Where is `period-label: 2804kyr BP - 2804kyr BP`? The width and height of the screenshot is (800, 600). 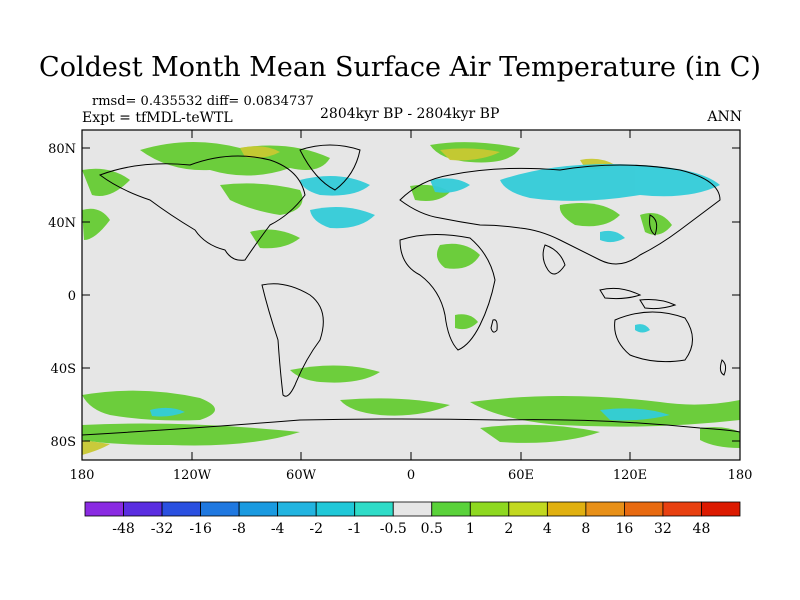
period-label: 2804kyr BP - 2804kyr BP is located at coordinates (410, 114).